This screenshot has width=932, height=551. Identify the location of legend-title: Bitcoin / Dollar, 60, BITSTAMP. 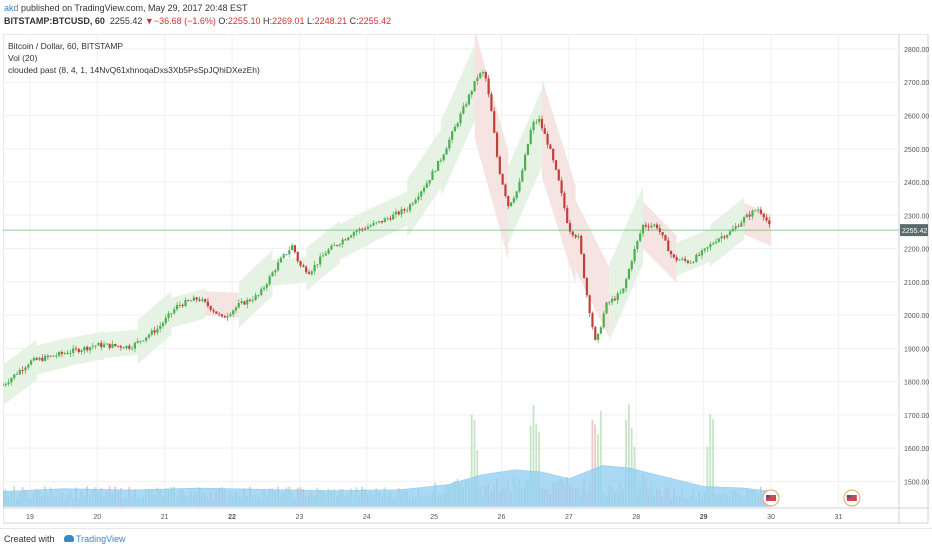
(66, 46).